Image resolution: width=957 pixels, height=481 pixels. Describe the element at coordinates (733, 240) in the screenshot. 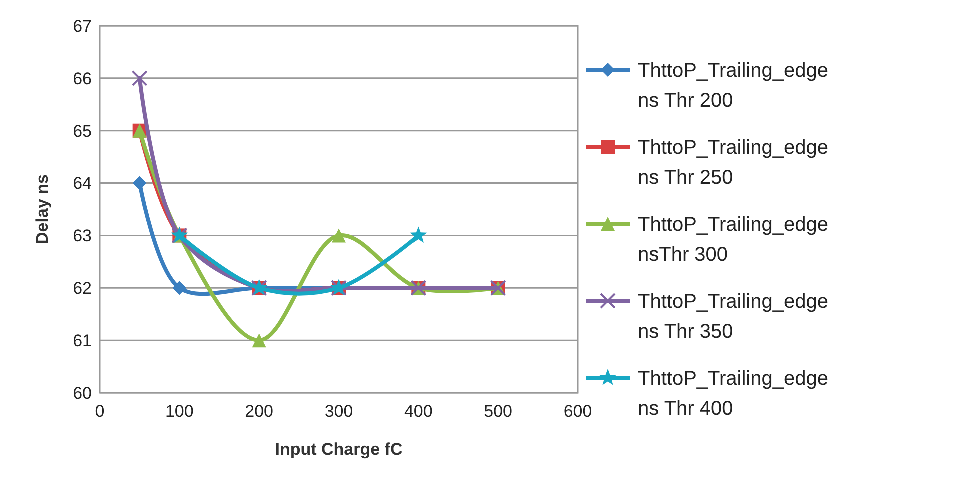

I see `legend-label: ThttoP_Trailing_edge nsThr 300` at that location.